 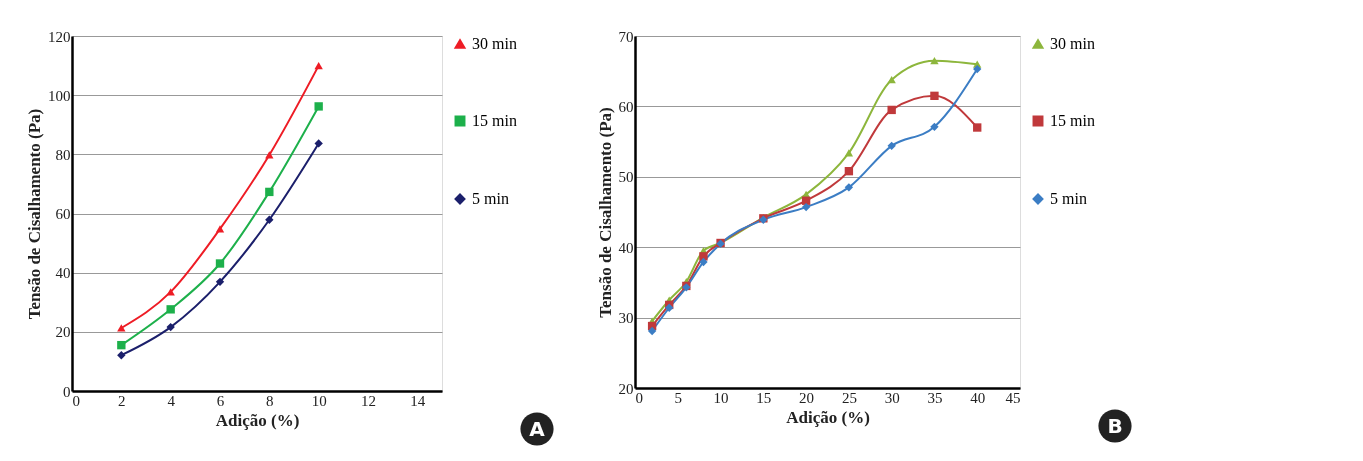 I want to click on x-tick-label: 45, so click(x=1013, y=397).